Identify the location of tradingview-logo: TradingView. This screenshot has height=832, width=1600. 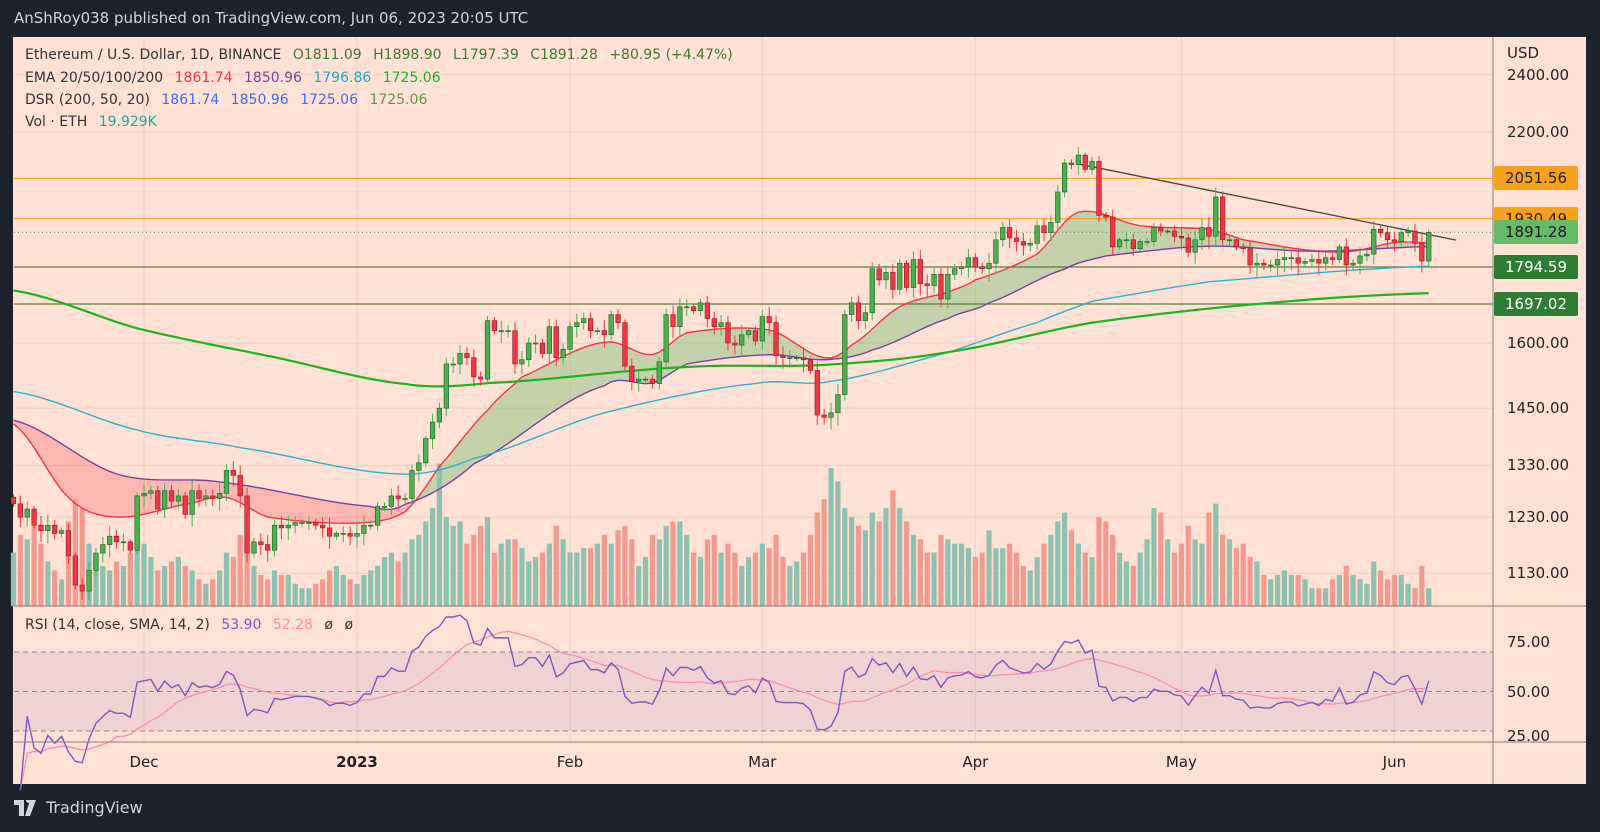
(78, 807).